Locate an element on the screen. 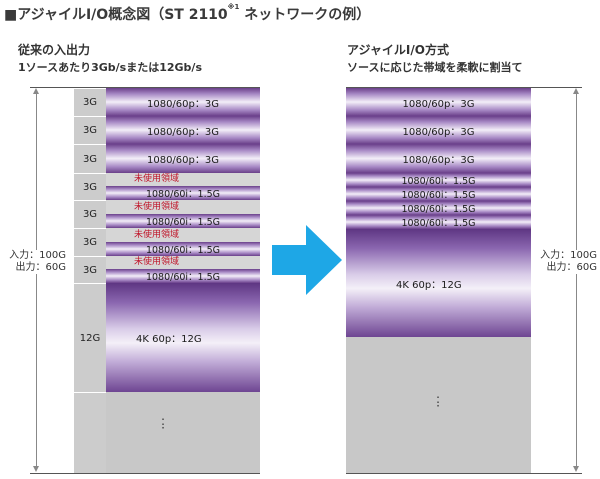 This screenshot has width=600, height=479. left-arrow-down-icon is located at coordinates (36, 469).